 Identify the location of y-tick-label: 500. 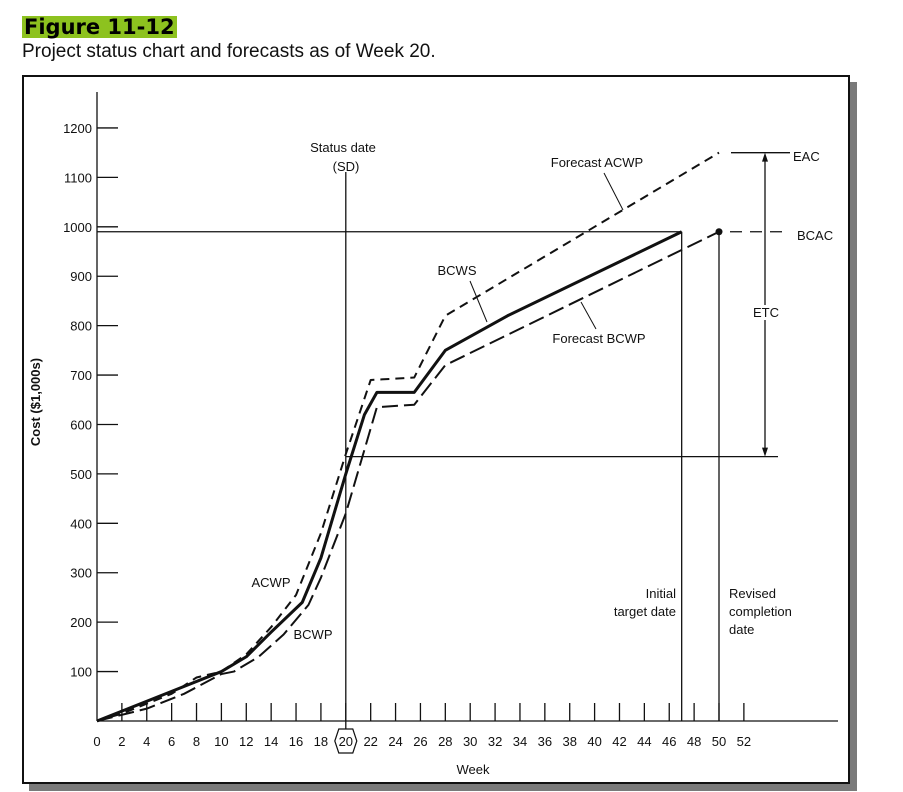
(81, 474).